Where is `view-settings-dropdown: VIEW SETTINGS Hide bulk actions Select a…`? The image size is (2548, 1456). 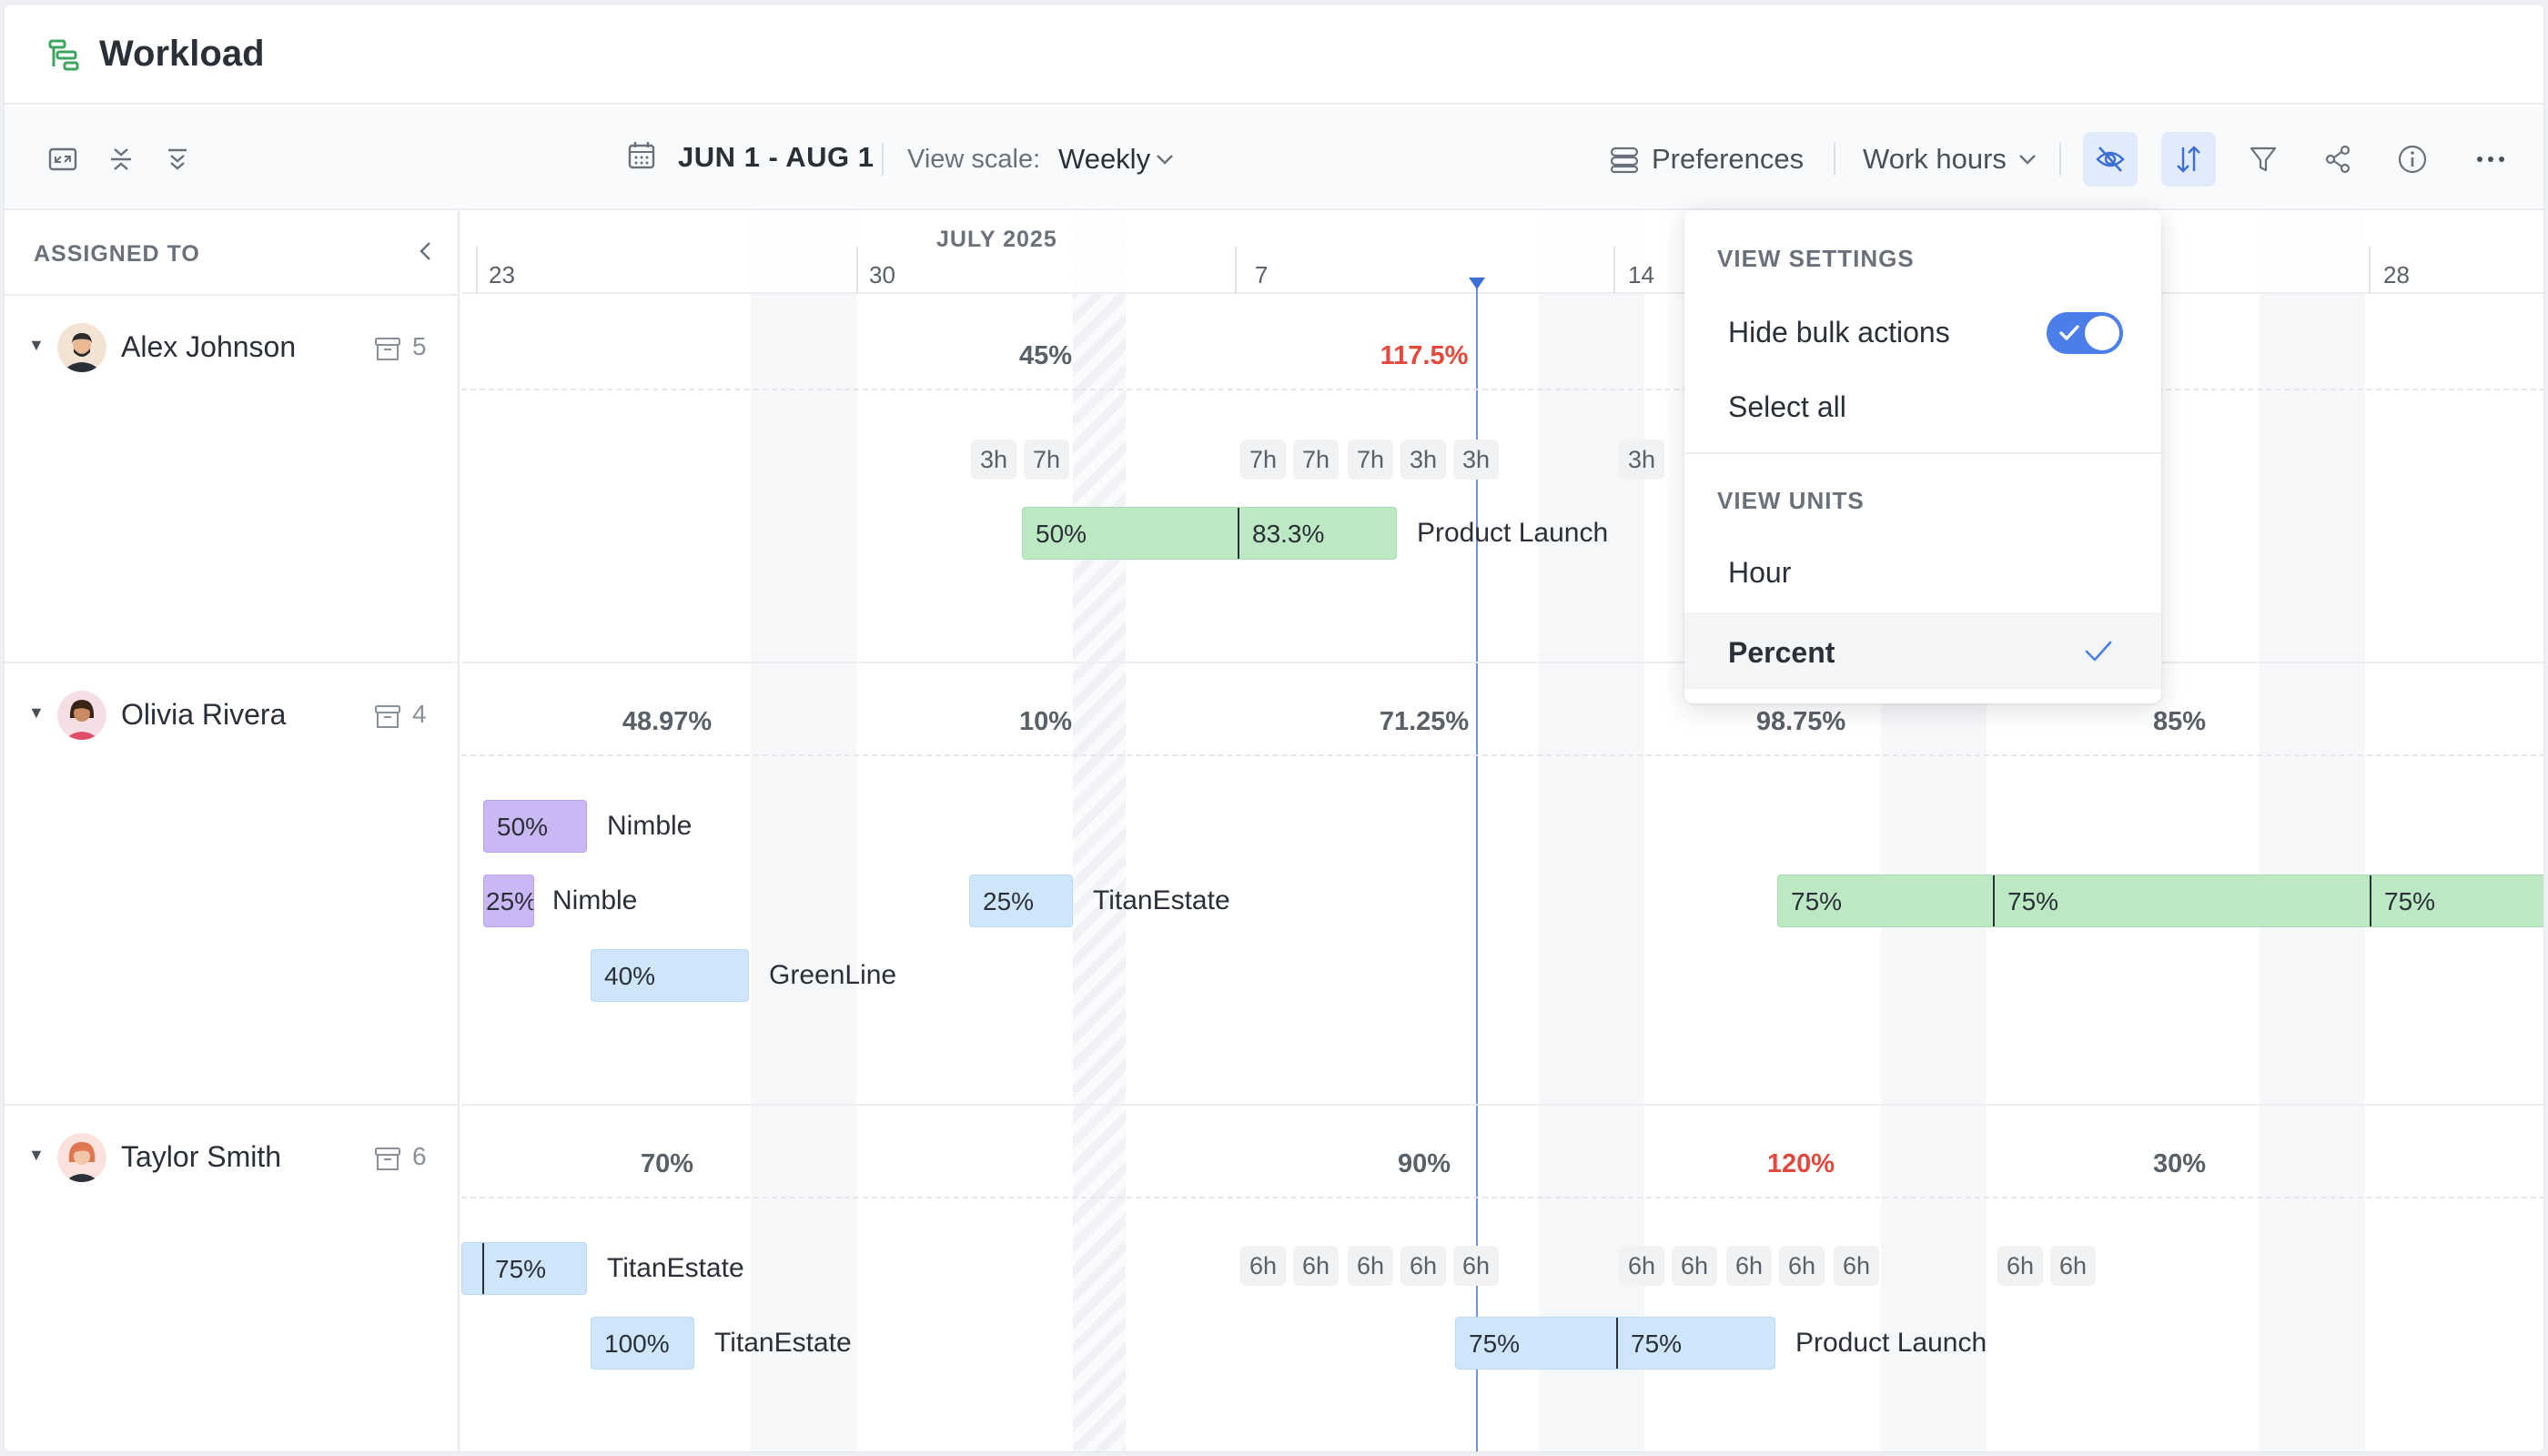
view-settings-dropdown: VIEW SETTINGS Hide bulk actions Select a… is located at coordinates (1923, 457).